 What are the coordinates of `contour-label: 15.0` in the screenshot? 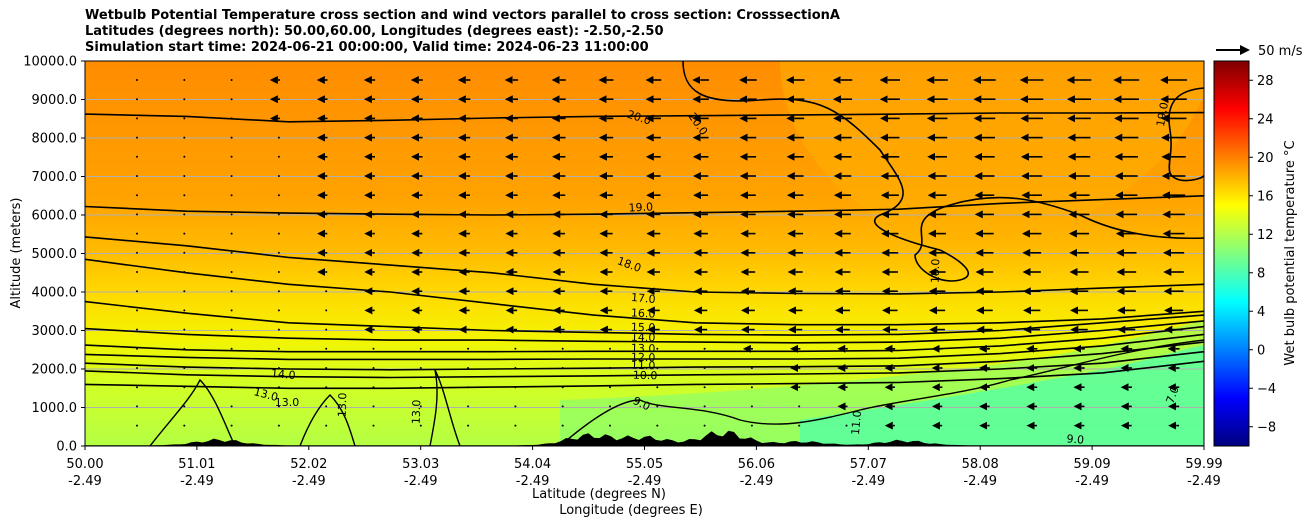 It's located at (643, 328).